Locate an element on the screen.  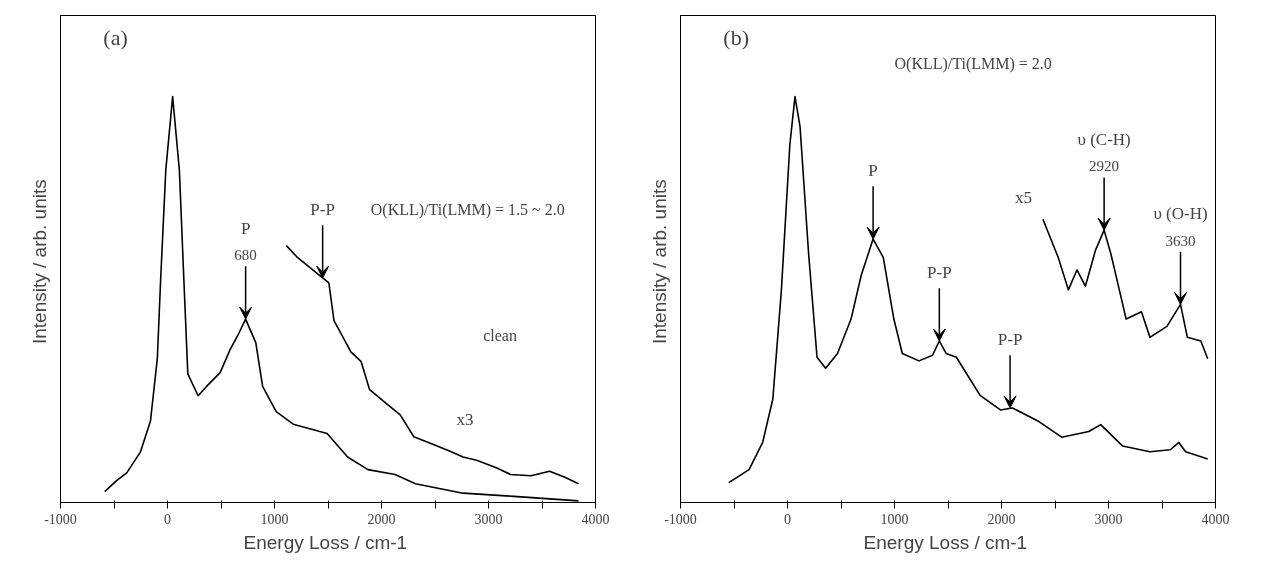
annotation: clean is located at coordinates (500, 336).